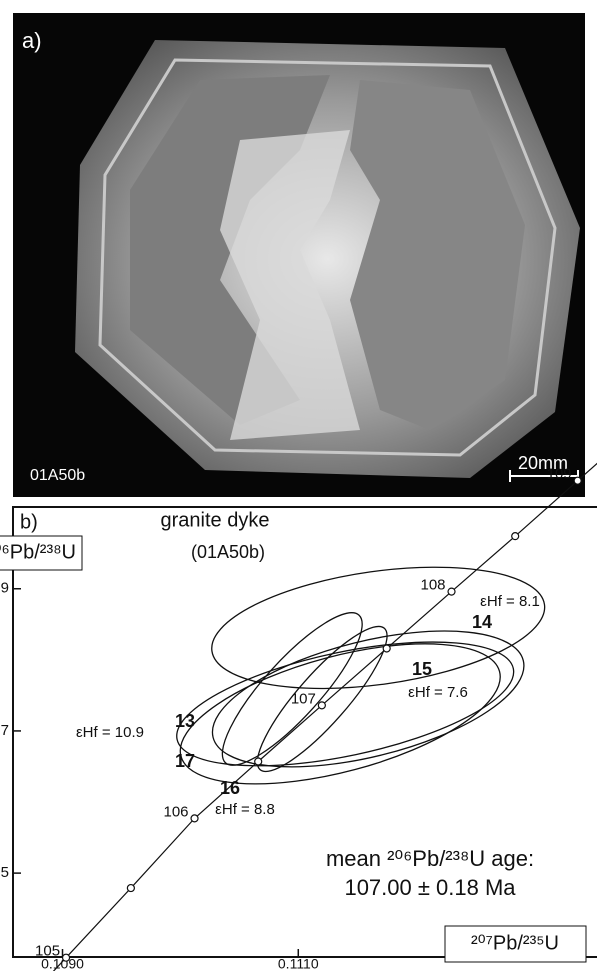 This screenshot has height=971, width=597. What do you see at coordinates (4, 872) in the screenshot?
I see `y-tick-label: 0.0165` at bounding box center [4, 872].